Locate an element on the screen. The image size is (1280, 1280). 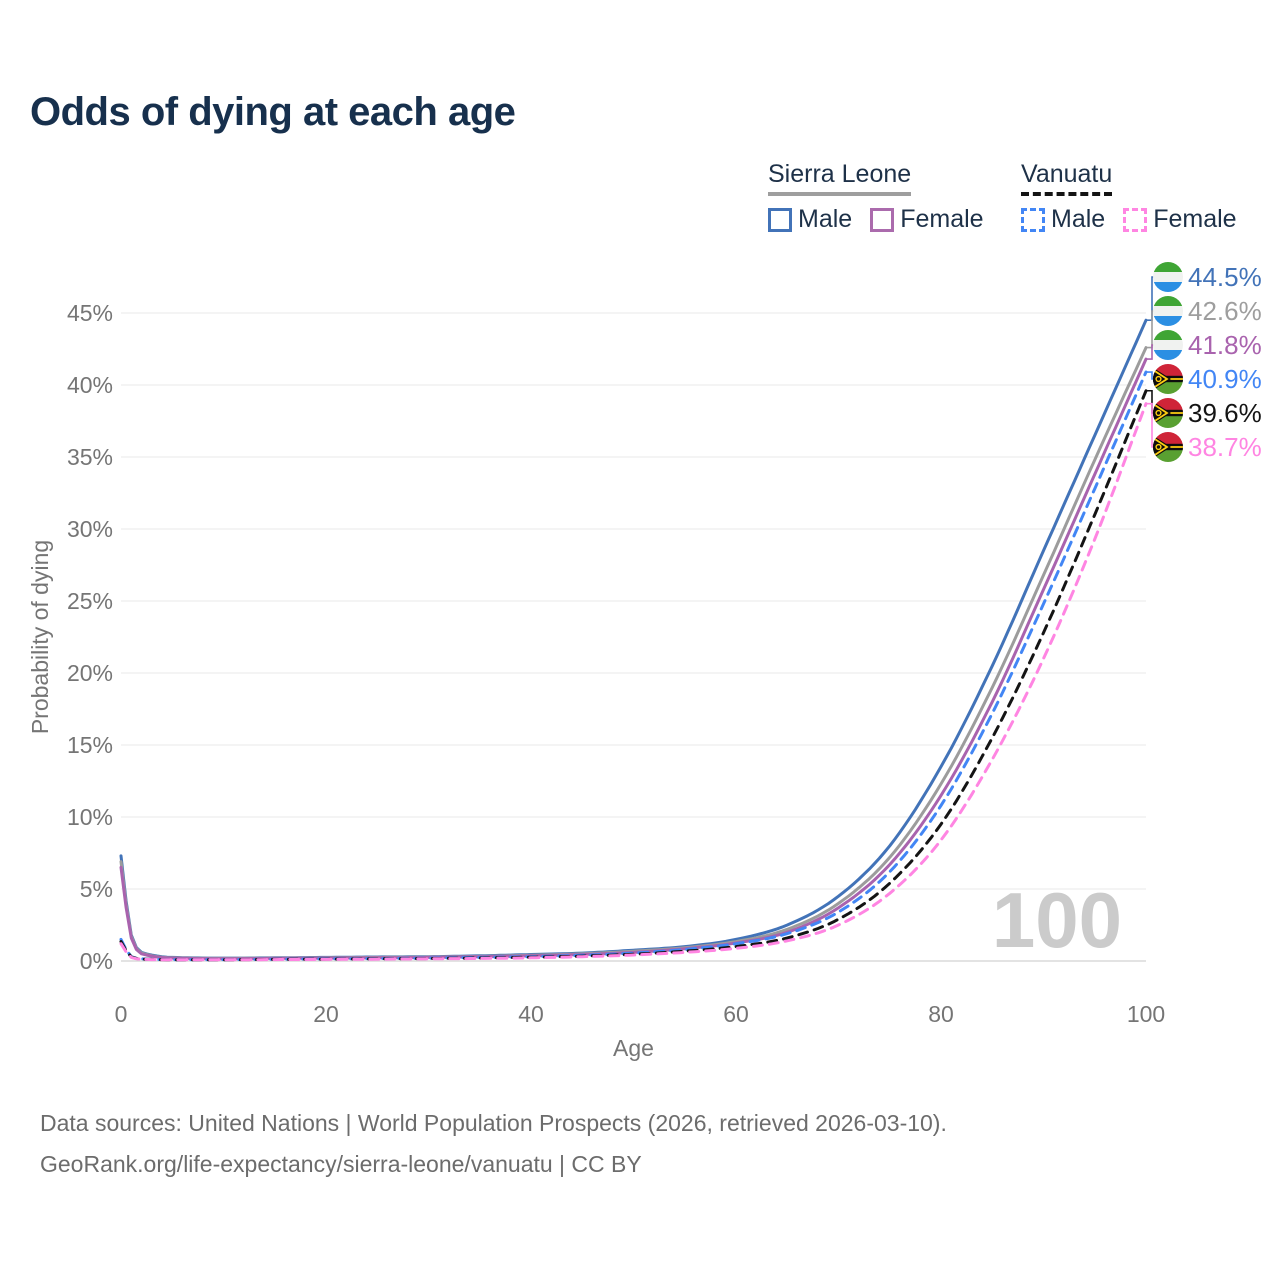
x-tick-label: 80 is located at coordinates (941, 1014).